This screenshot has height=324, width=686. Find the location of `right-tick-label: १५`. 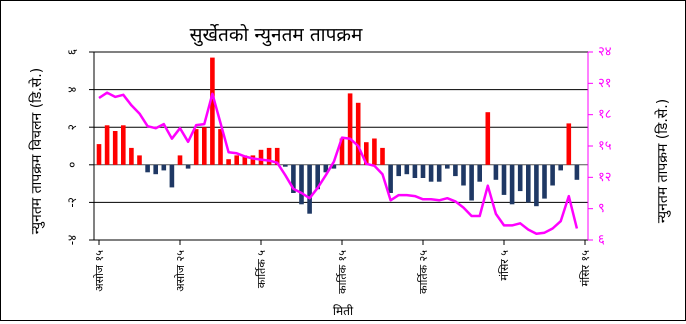

right-tick-label: १५ is located at coordinates (605, 146).